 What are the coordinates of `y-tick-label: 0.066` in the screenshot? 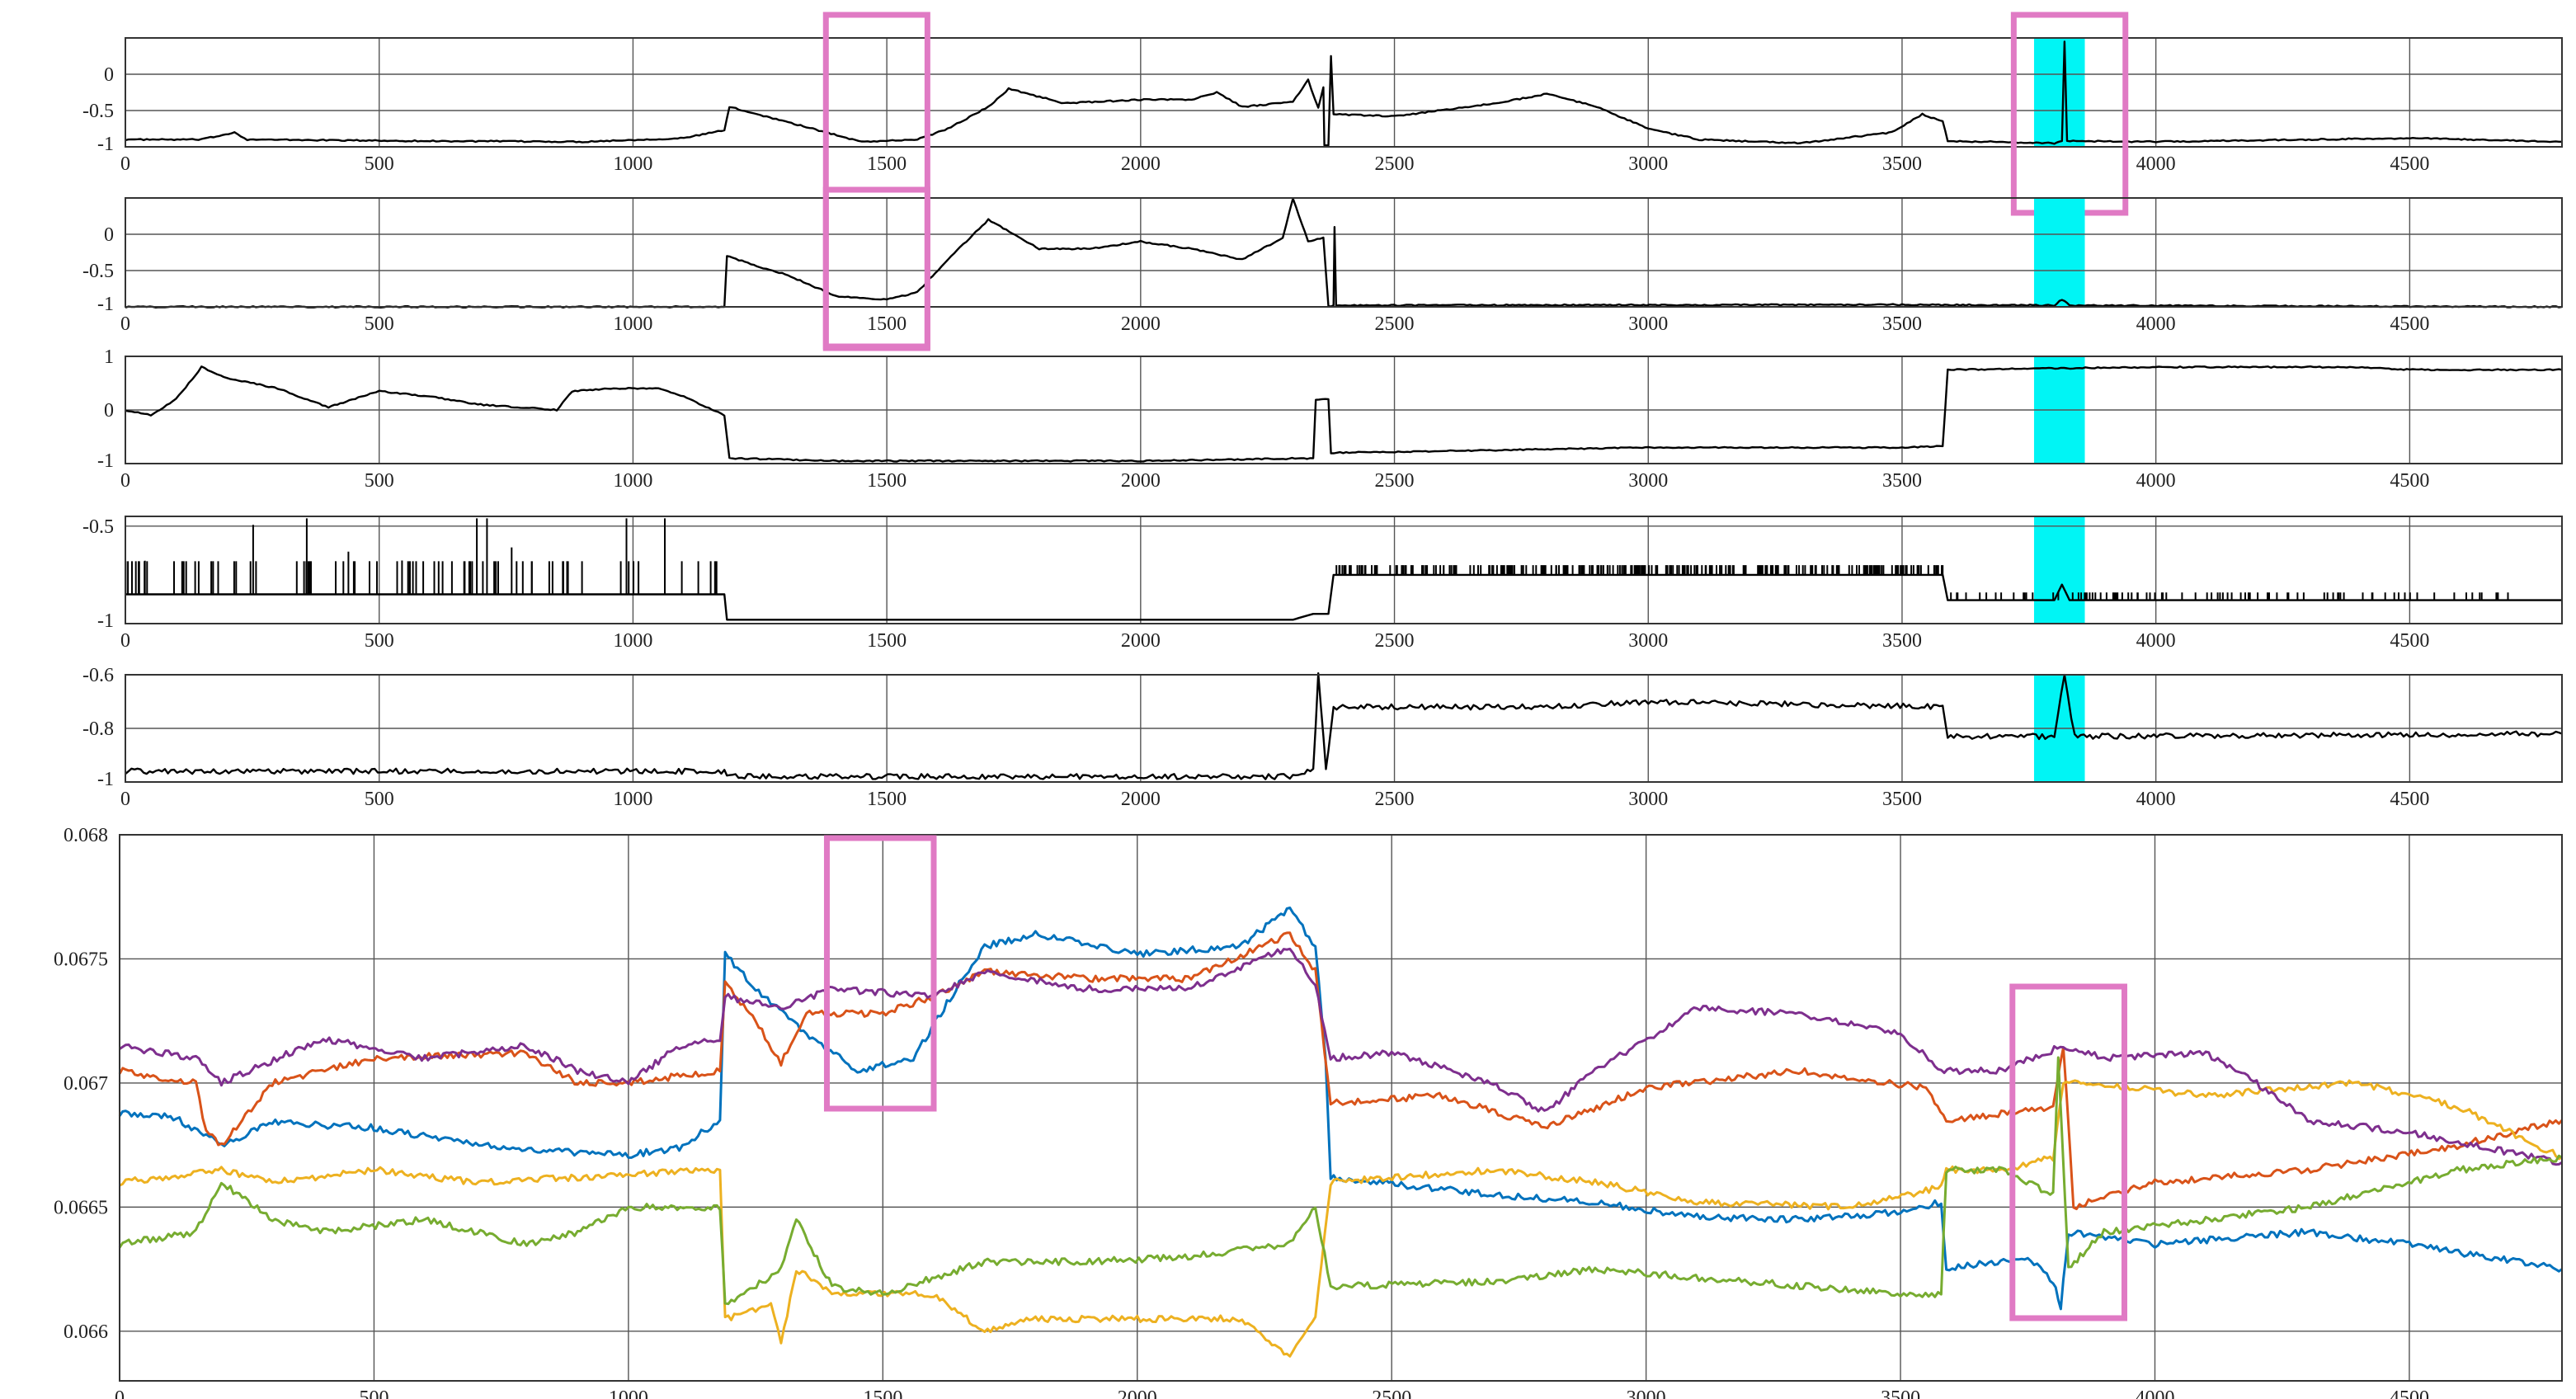 It's located at (86, 1332).